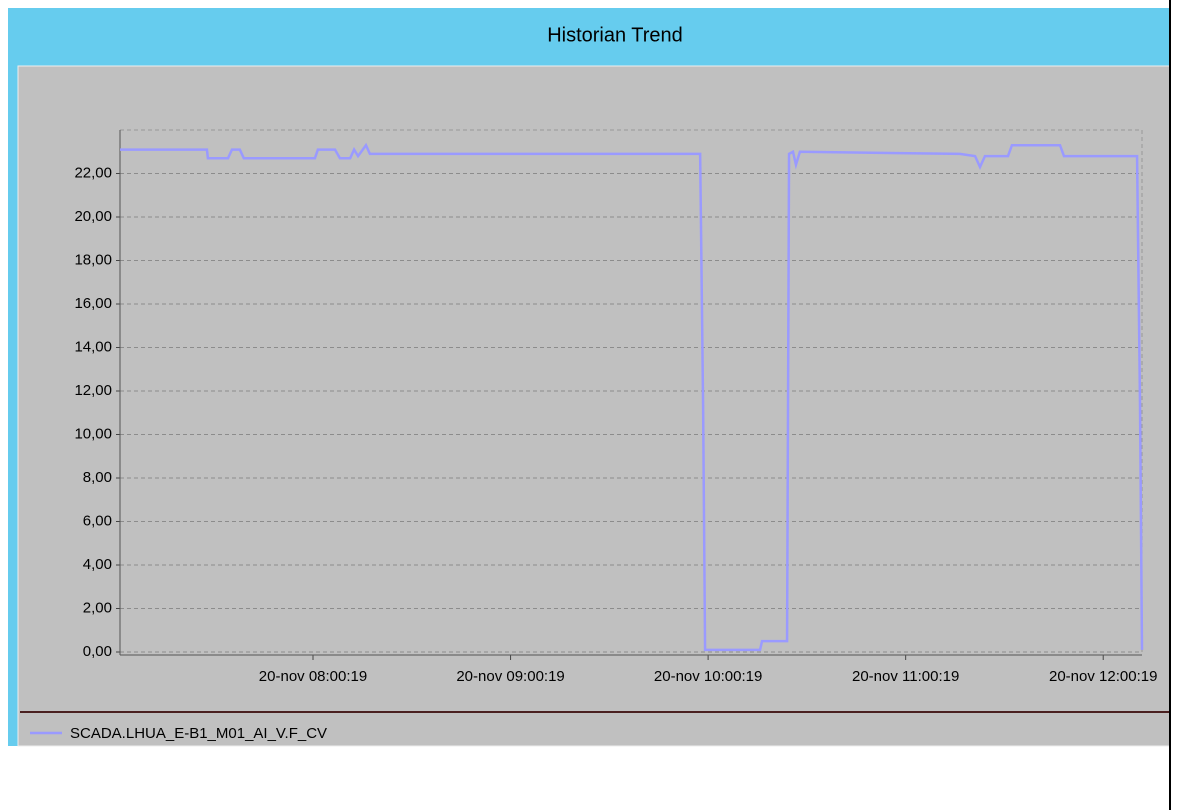  What do you see at coordinates (97, 477) in the screenshot?
I see `y-tick-label: 8,00` at bounding box center [97, 477].